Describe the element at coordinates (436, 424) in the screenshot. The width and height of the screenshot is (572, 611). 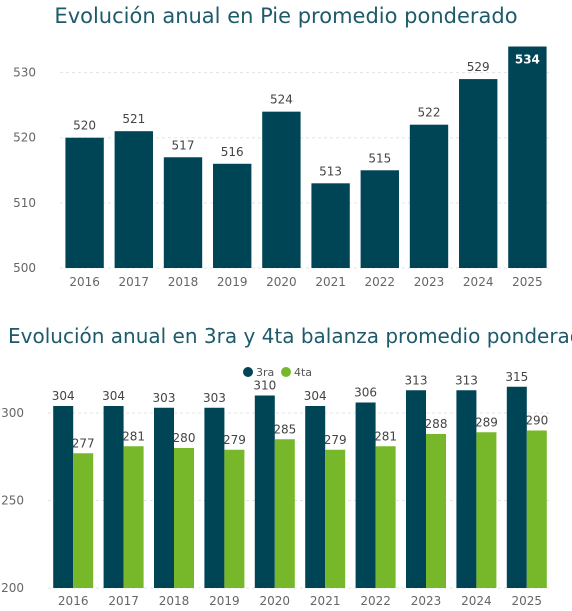
I see `data-label: 288` at that location.